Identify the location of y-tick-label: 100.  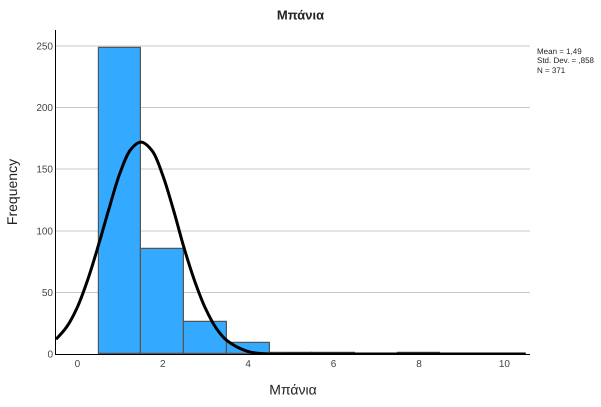
(45, 232).